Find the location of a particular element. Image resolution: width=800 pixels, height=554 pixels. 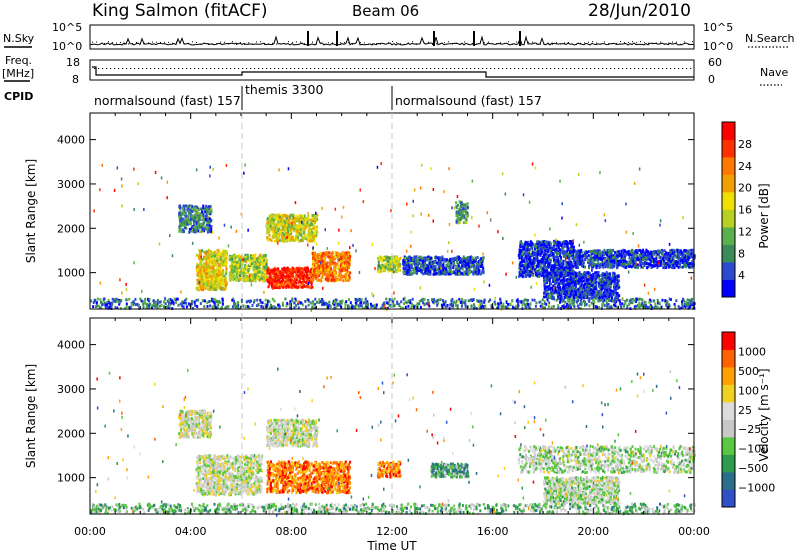

cpid-segment-2: themis 3300 is located at coordinates (284, 89).